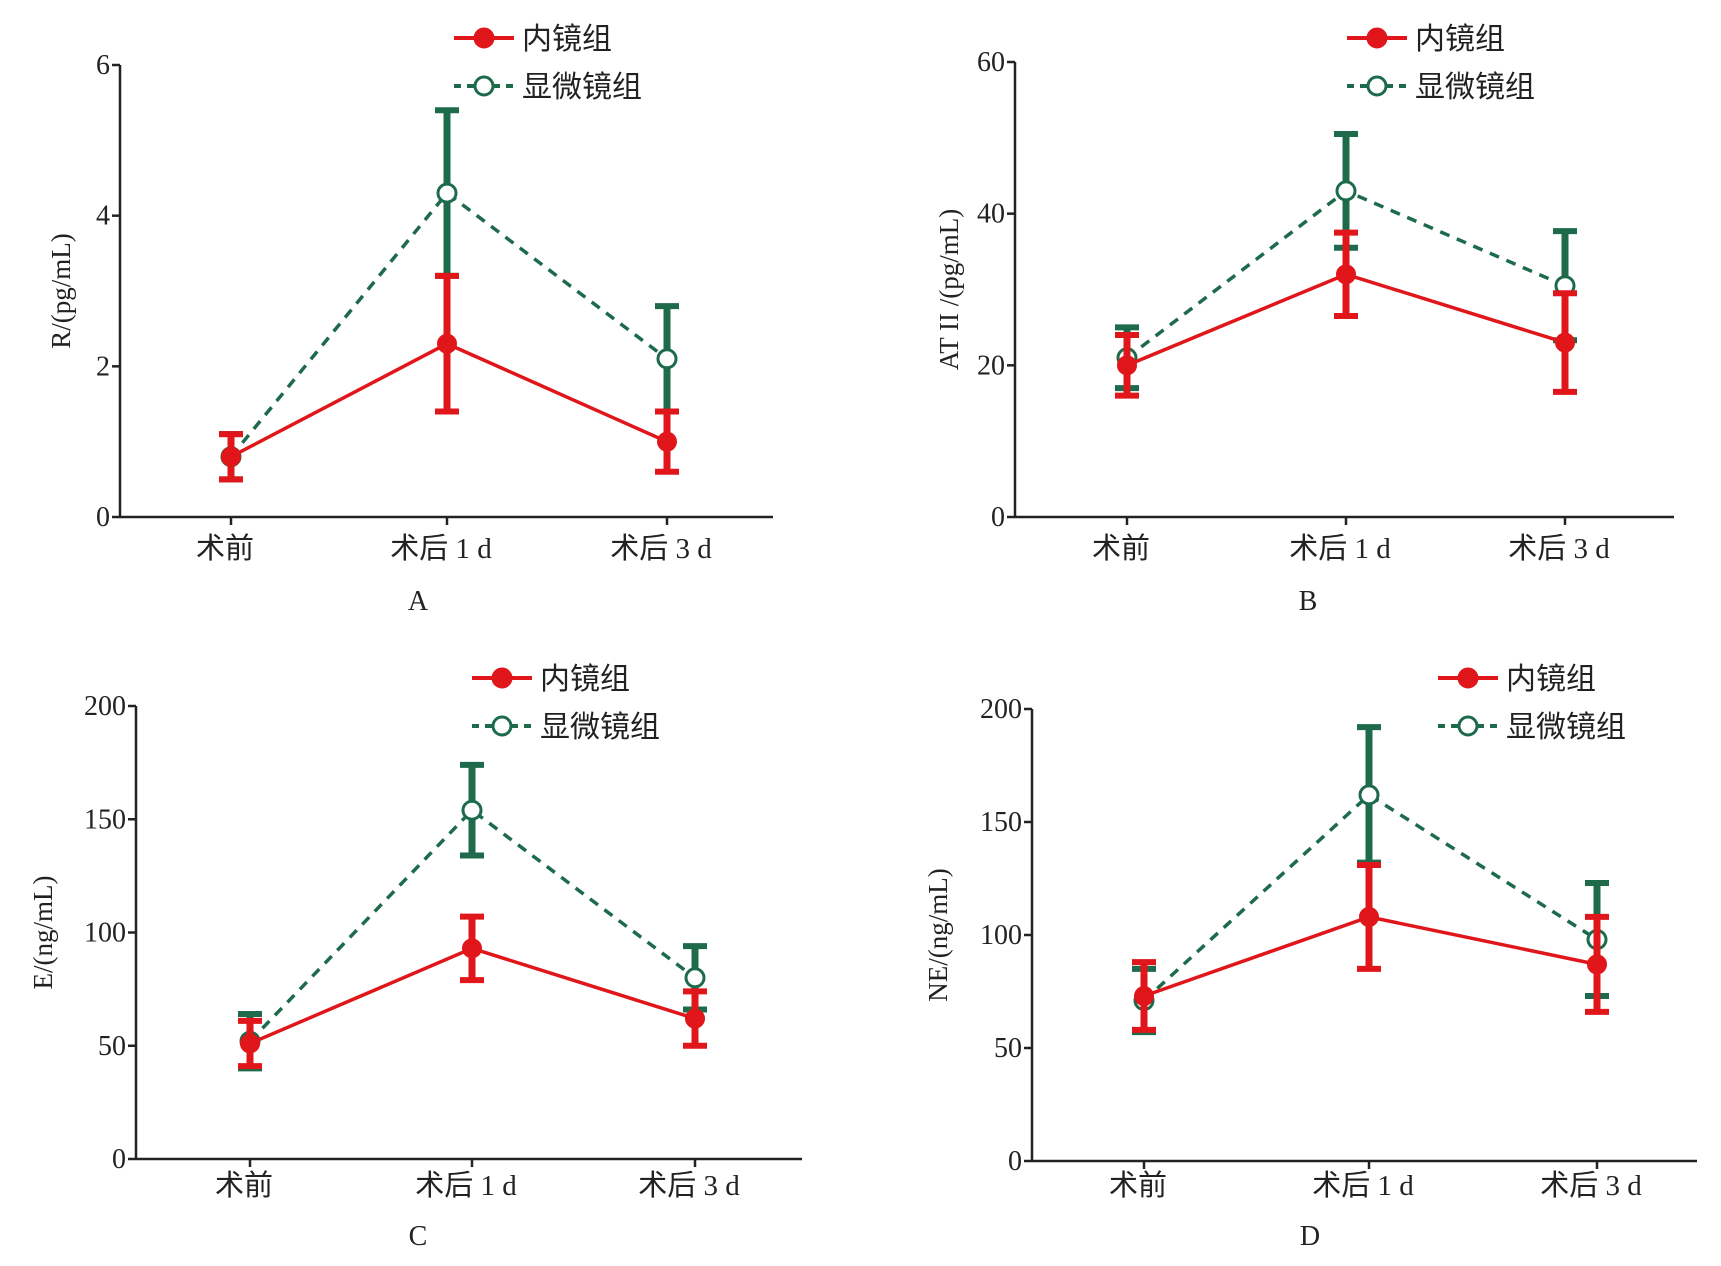 The height and width of the screenshot is (1266, 1721). Describe the element at coordinates (991, 214) in the screenshot. I see `y-tick-label: 40` at that location.